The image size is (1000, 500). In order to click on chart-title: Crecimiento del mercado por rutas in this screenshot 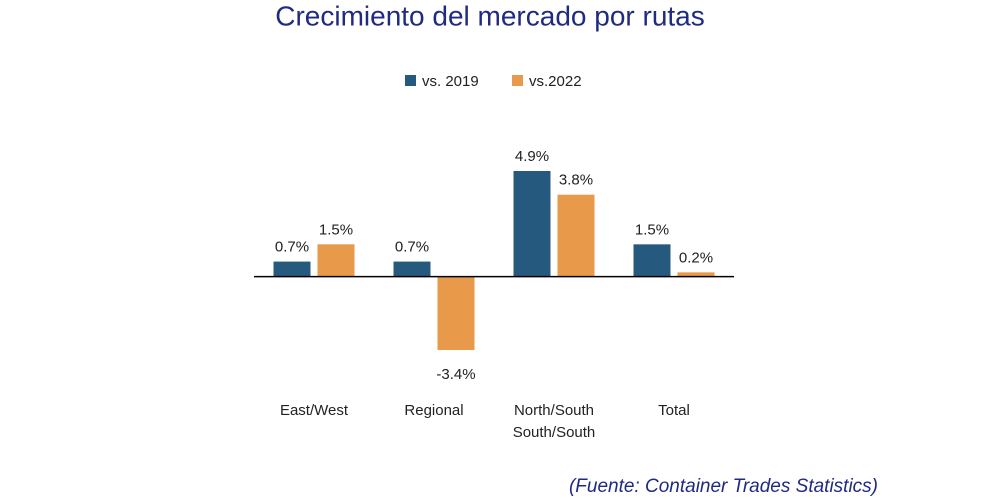, I will do `click(490, 15)`.